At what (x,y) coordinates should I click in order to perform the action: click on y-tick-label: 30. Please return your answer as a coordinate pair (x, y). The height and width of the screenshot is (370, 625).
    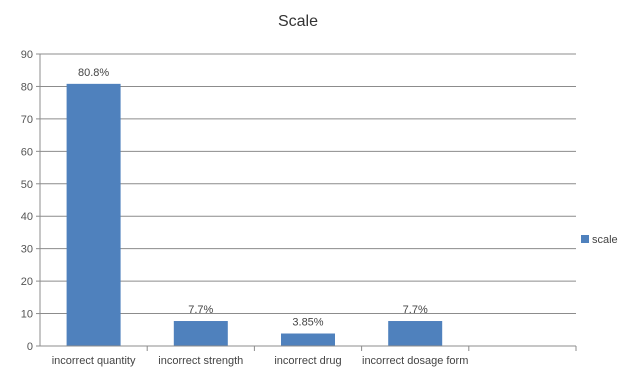
    Looking at the image, I should click on (27, 250).